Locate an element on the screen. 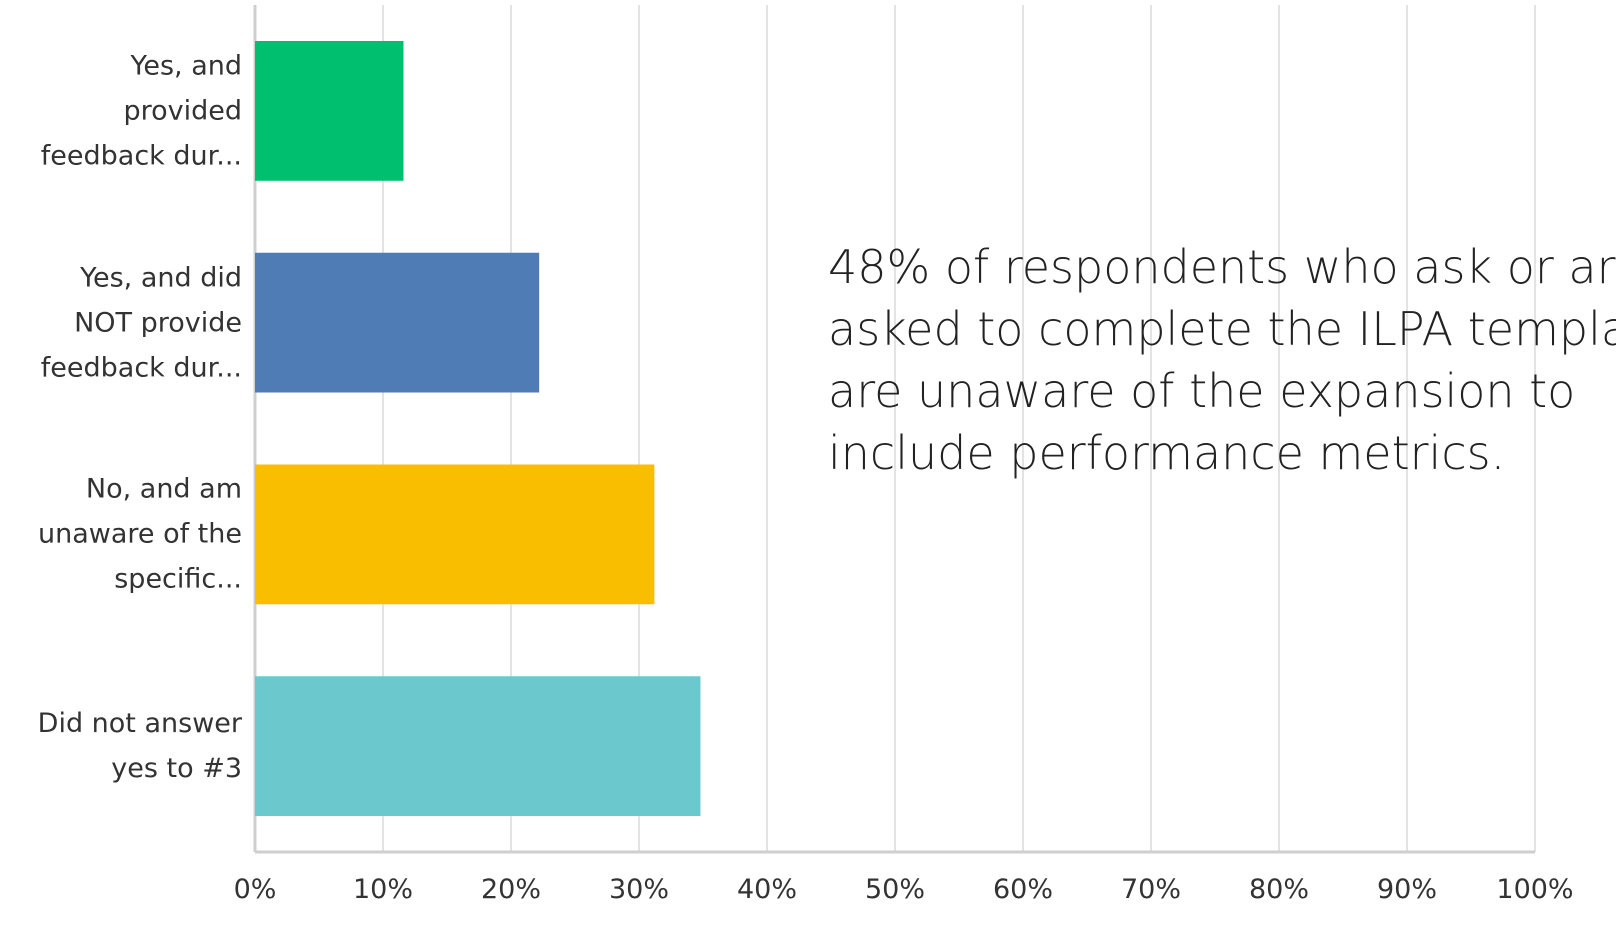  x-tick-label: 70% is located at coordinates (1150, 889).